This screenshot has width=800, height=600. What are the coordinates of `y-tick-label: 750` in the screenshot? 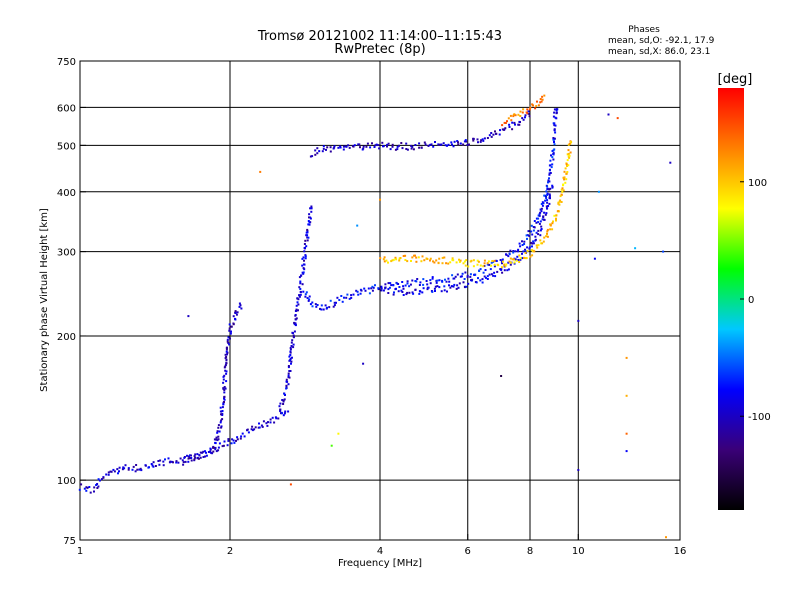 It's located at (66, 62).